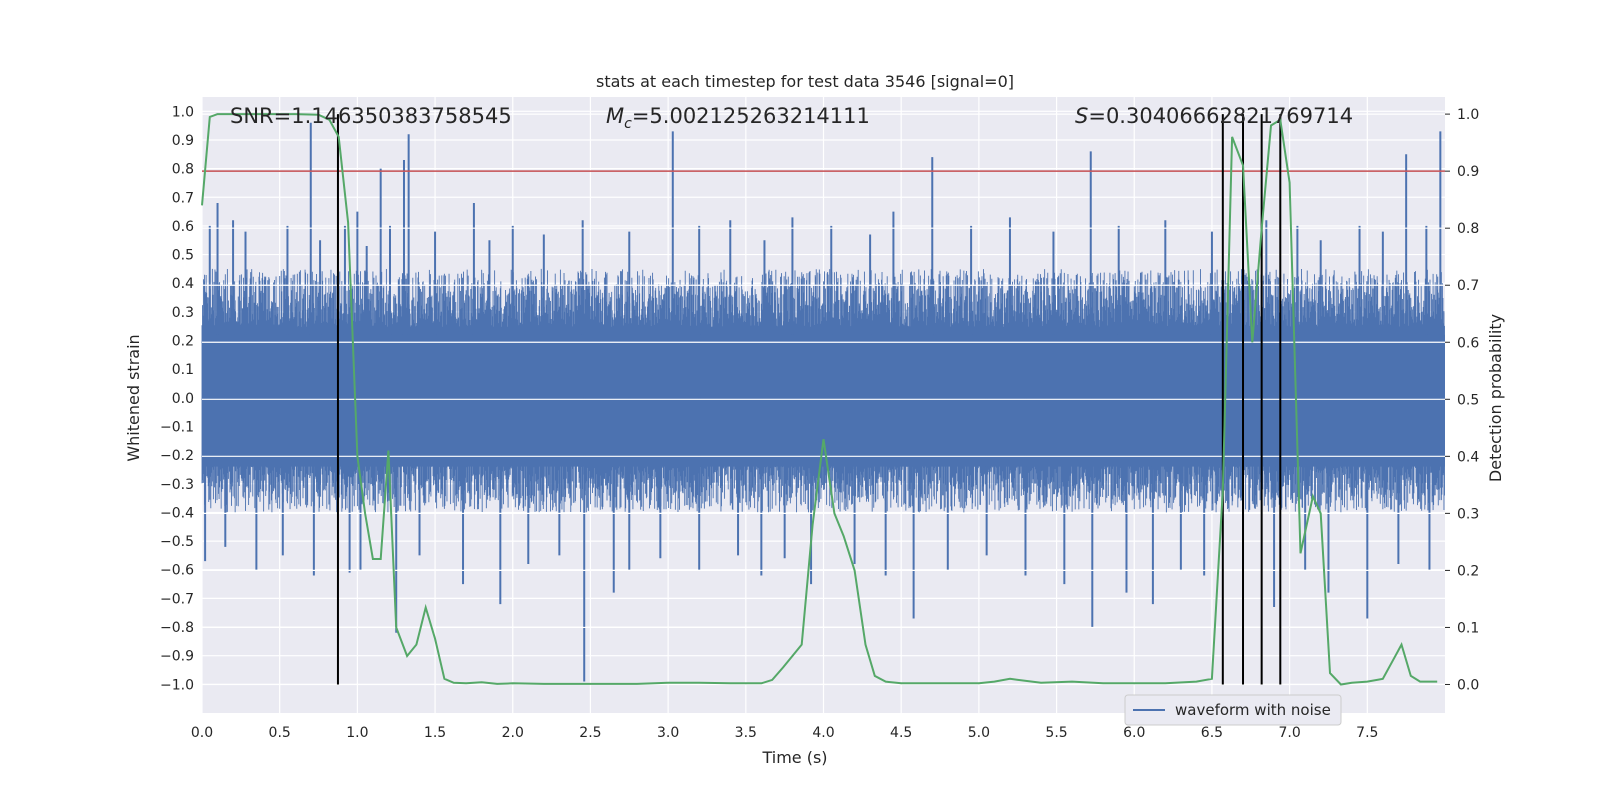 This screenshot has width=1600, height=800. I want to click on y-tick-label: −0.2, so click(177, 456).